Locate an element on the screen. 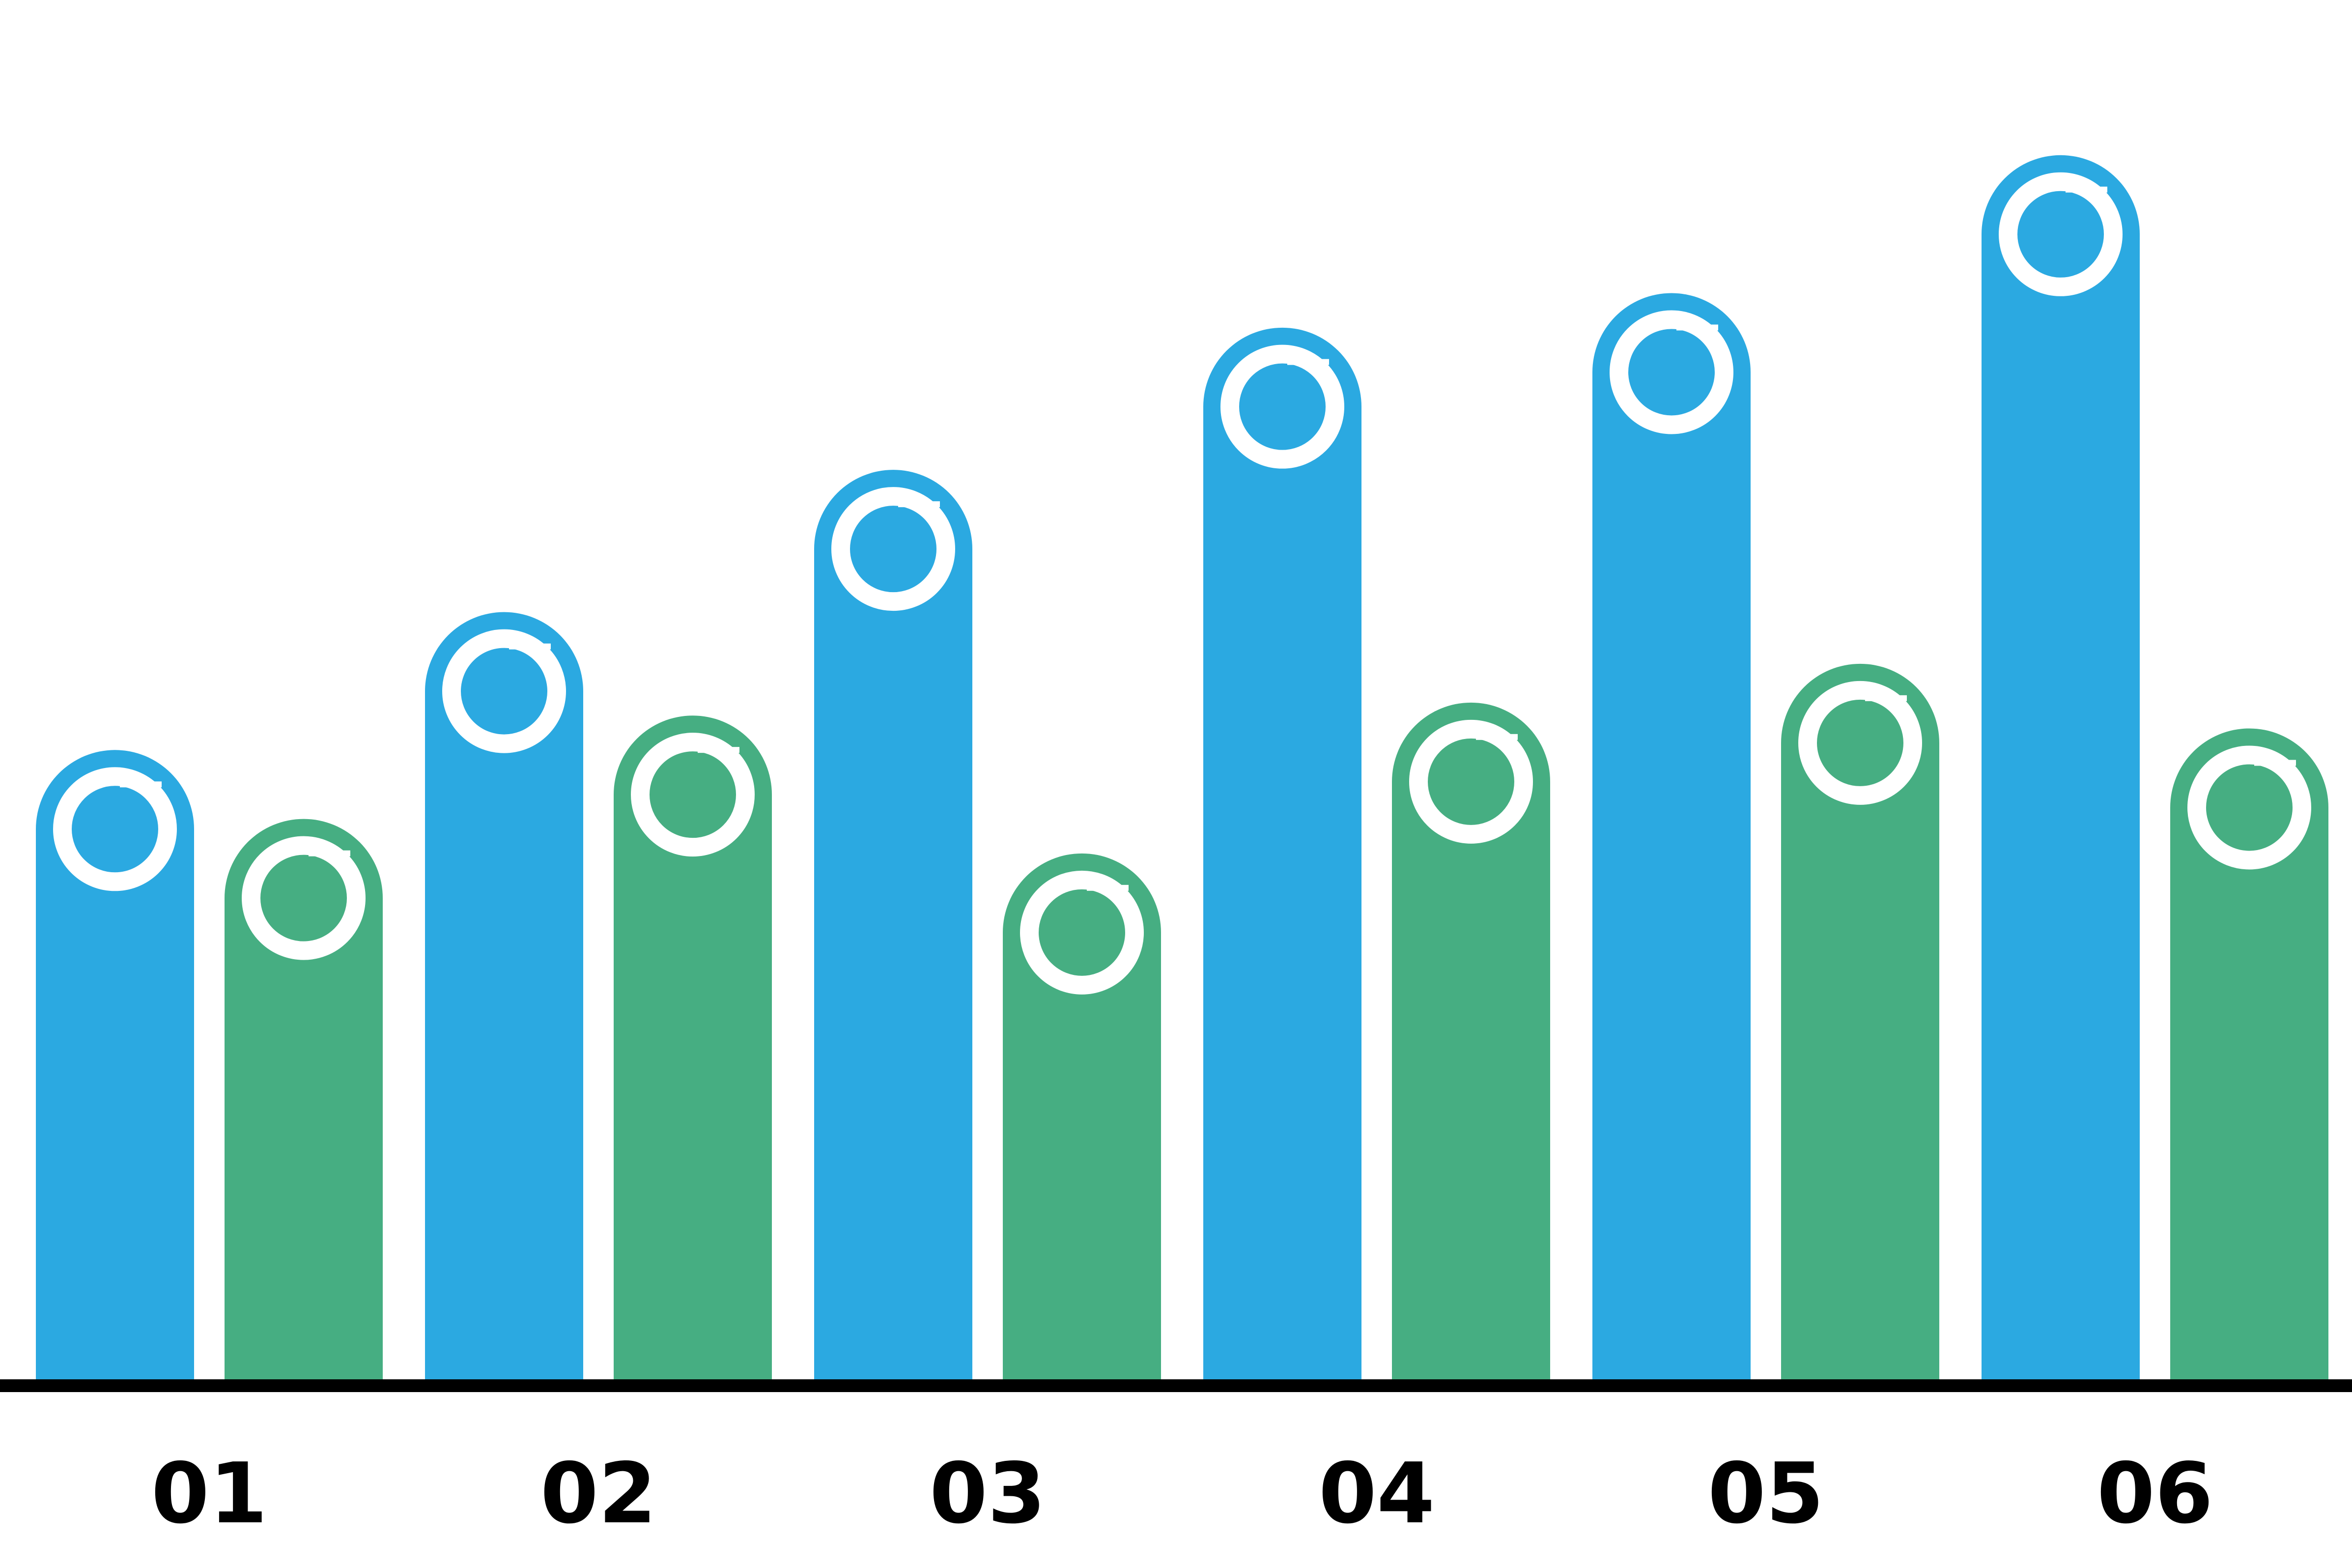 The width and height of the screenshot is (2352, 1568). x-tick-label-01: 01 is located at coordinates (209, 1493).